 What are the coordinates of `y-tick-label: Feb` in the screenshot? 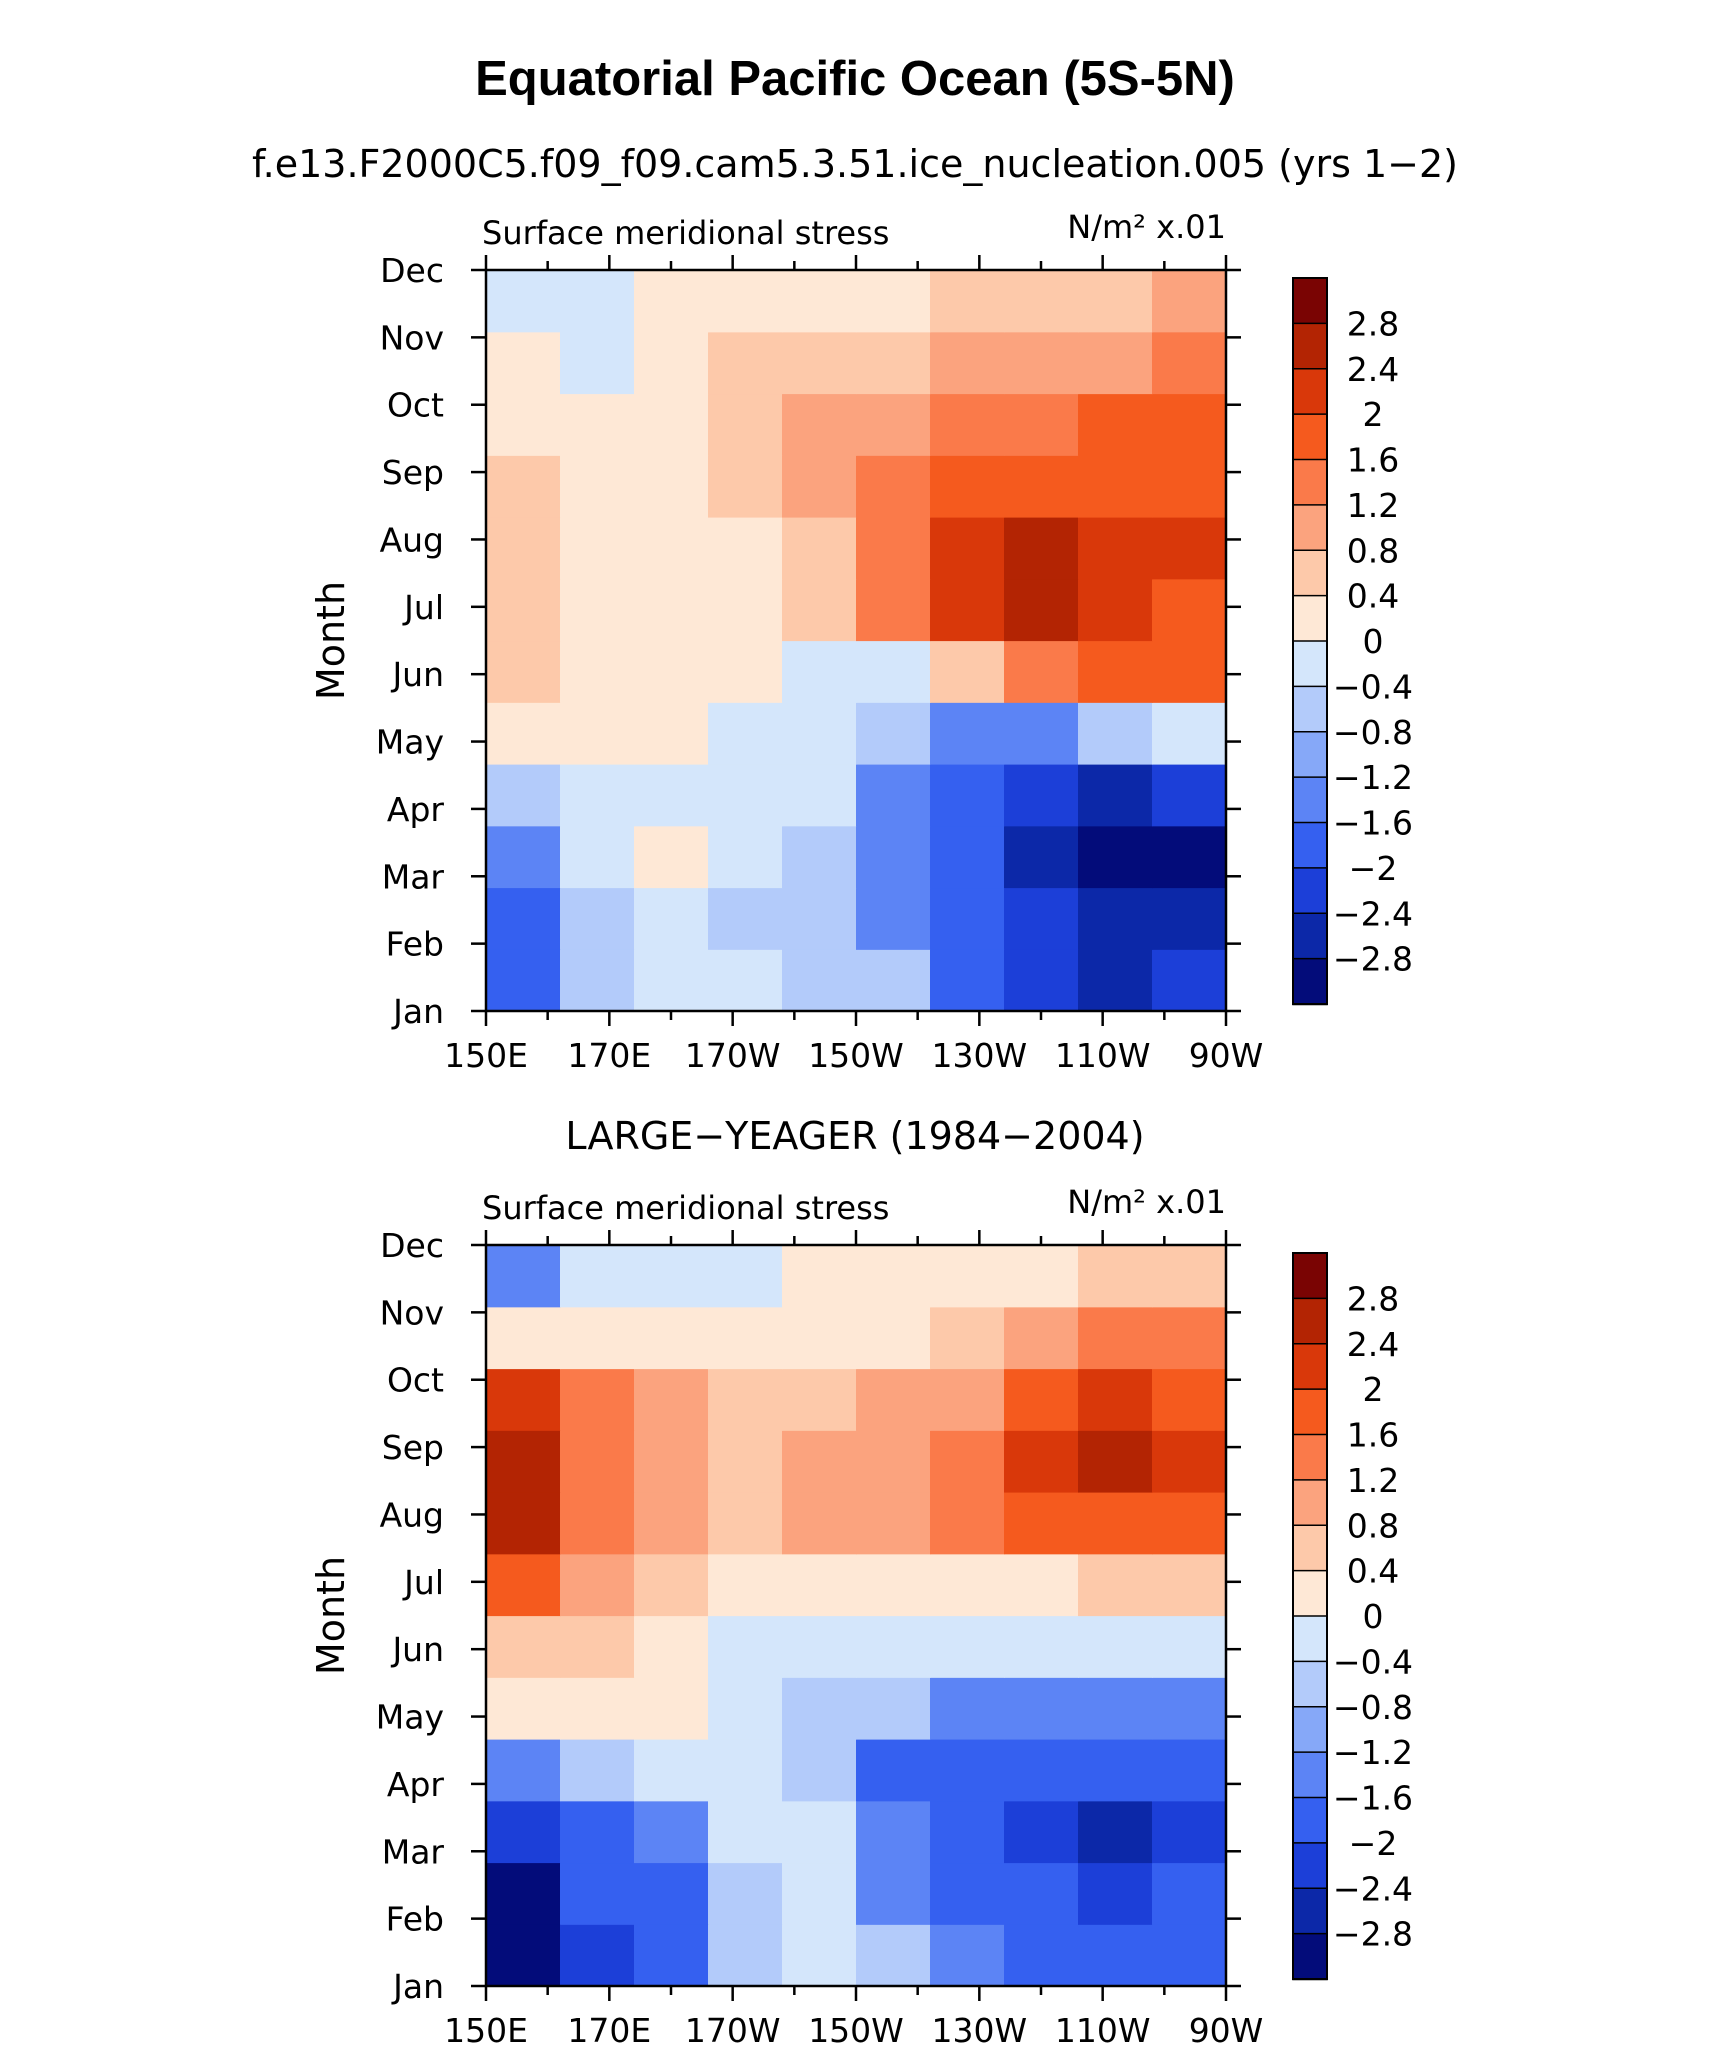 It's located at (415, 1919).